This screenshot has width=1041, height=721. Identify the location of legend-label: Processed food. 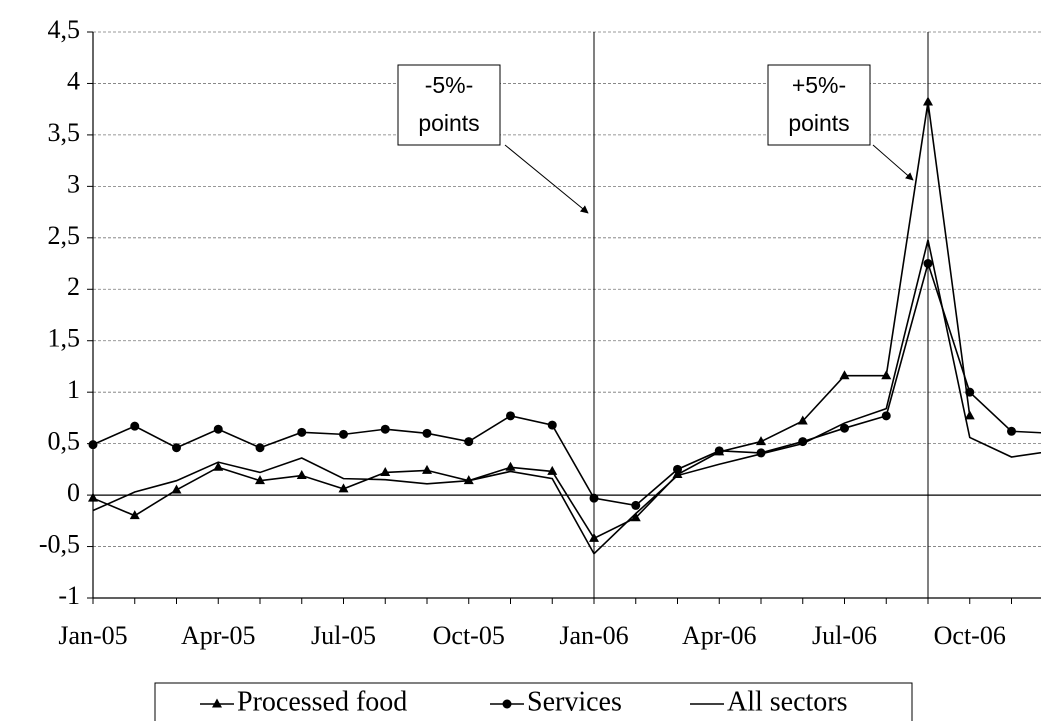
(322, 701).